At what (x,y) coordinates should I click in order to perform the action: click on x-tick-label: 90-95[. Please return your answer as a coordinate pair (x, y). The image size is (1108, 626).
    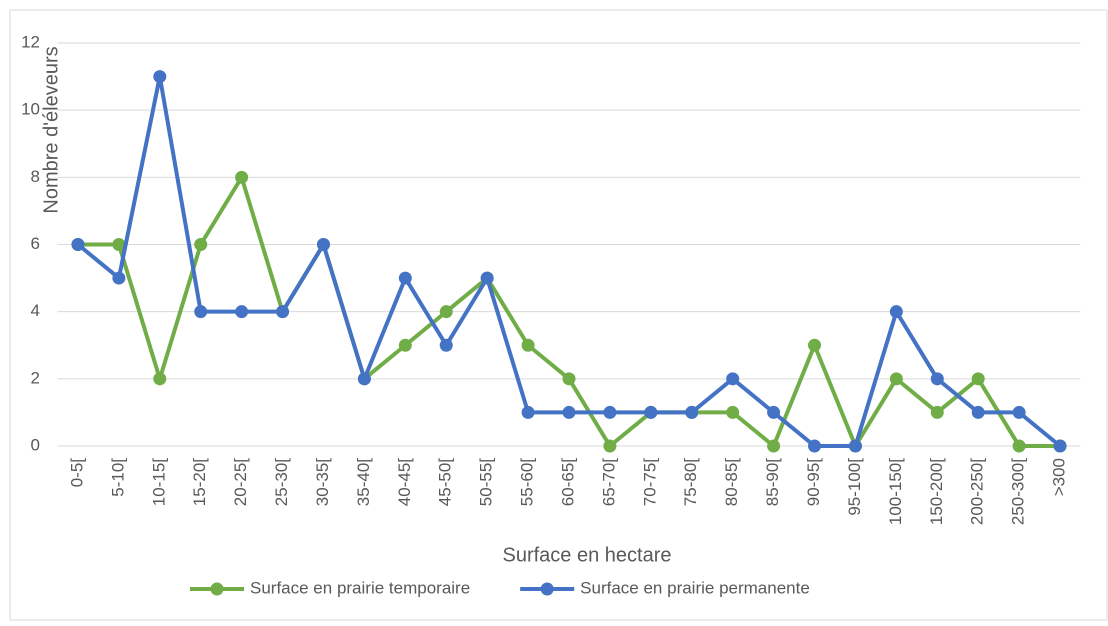
    Looking at the image, I should click on (813, 482).